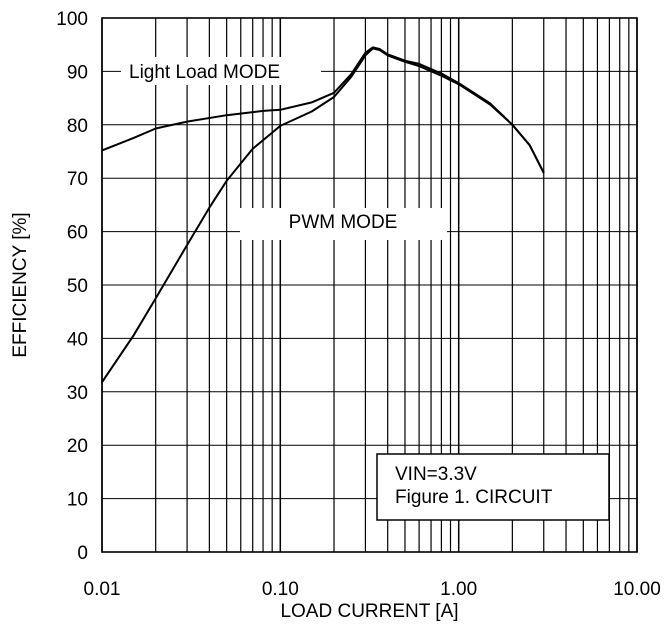 This screenshot has height=631, width=666. I want to click on conditions-figure-text: Figure 1. CIRCUIT, so click(474, 497).